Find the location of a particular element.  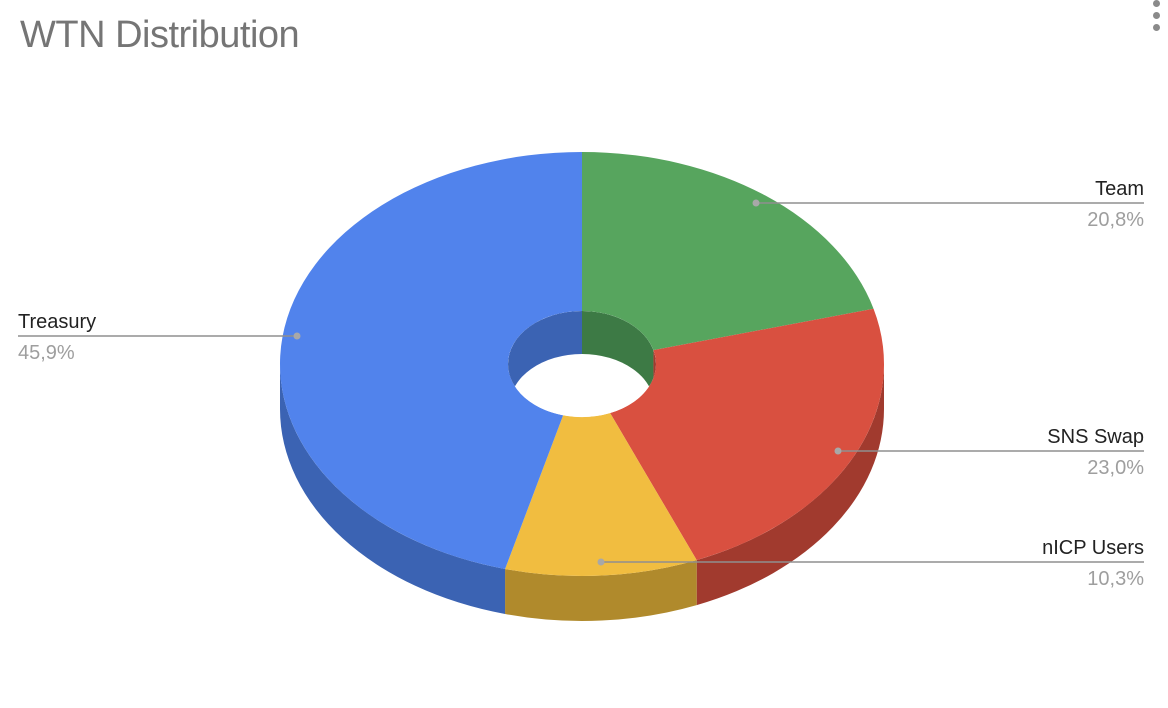

leader-dot-team is located at coordinates (756, 203).